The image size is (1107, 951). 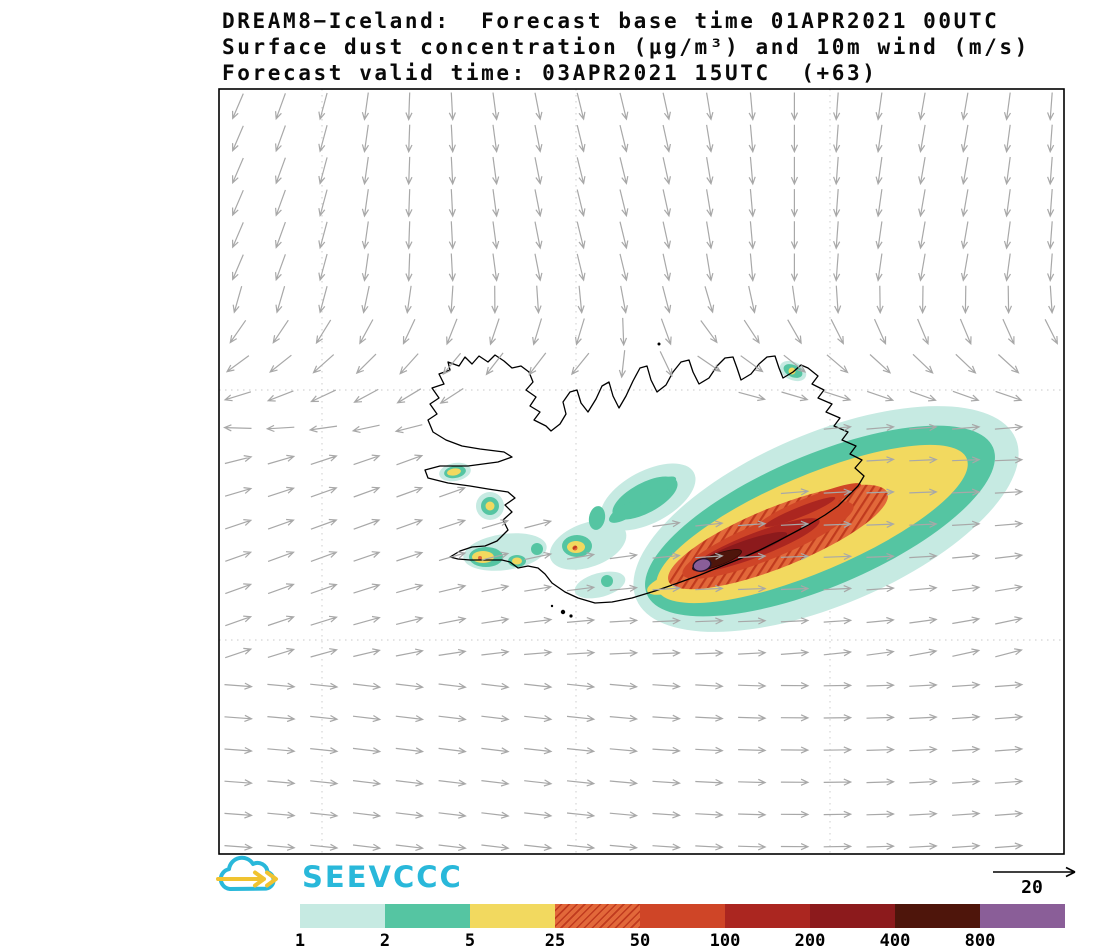 What do you see at coordinates (810, 941) in the screenshot?
I see `colorbar-label-200: 200` at bounding box center [810, 941].